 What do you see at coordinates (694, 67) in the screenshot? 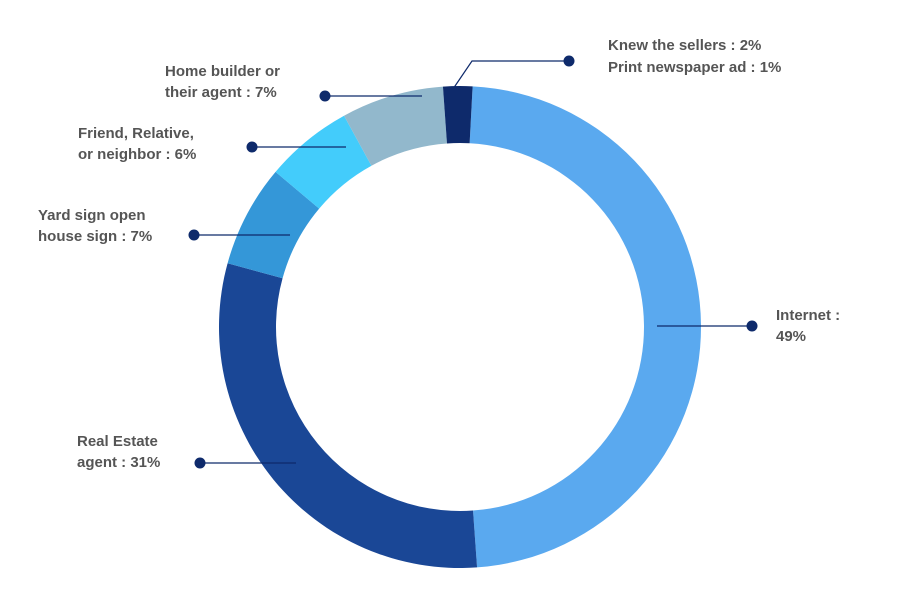
I see `slice-label-line: Print newspaper ad : 1%` at bounding box center [694, 67].